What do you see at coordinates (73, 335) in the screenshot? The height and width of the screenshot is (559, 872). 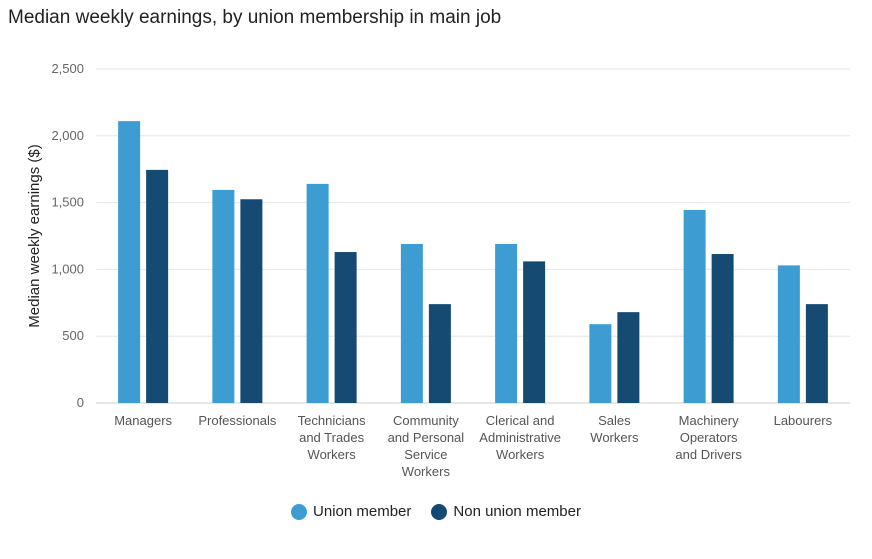 I see `y-tick-label: 500` at bounding box center [73, 335].